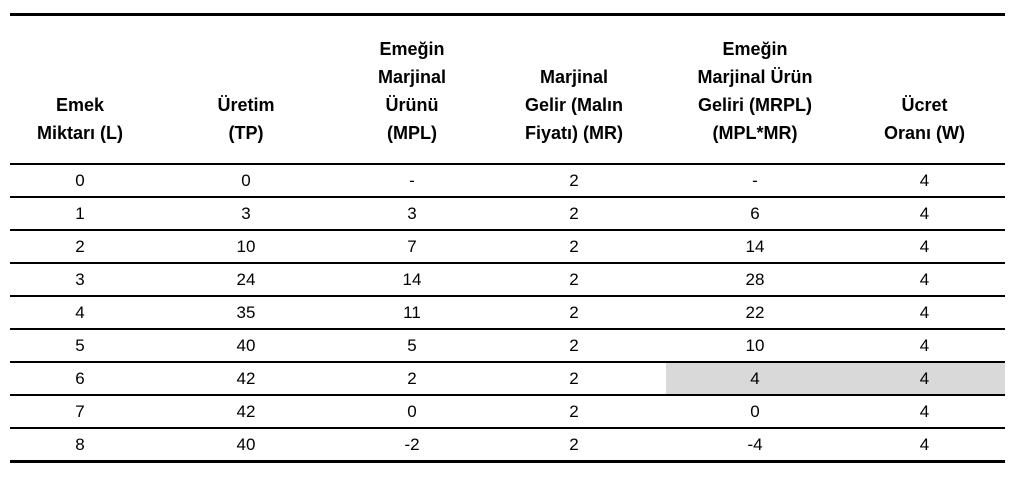  What do you see at coordinates (412, 89) in the screenshot?
I see `column-header-mpl: Emeğin Marjinal Ürünü (MPL)` at bounding box center [412, 89].